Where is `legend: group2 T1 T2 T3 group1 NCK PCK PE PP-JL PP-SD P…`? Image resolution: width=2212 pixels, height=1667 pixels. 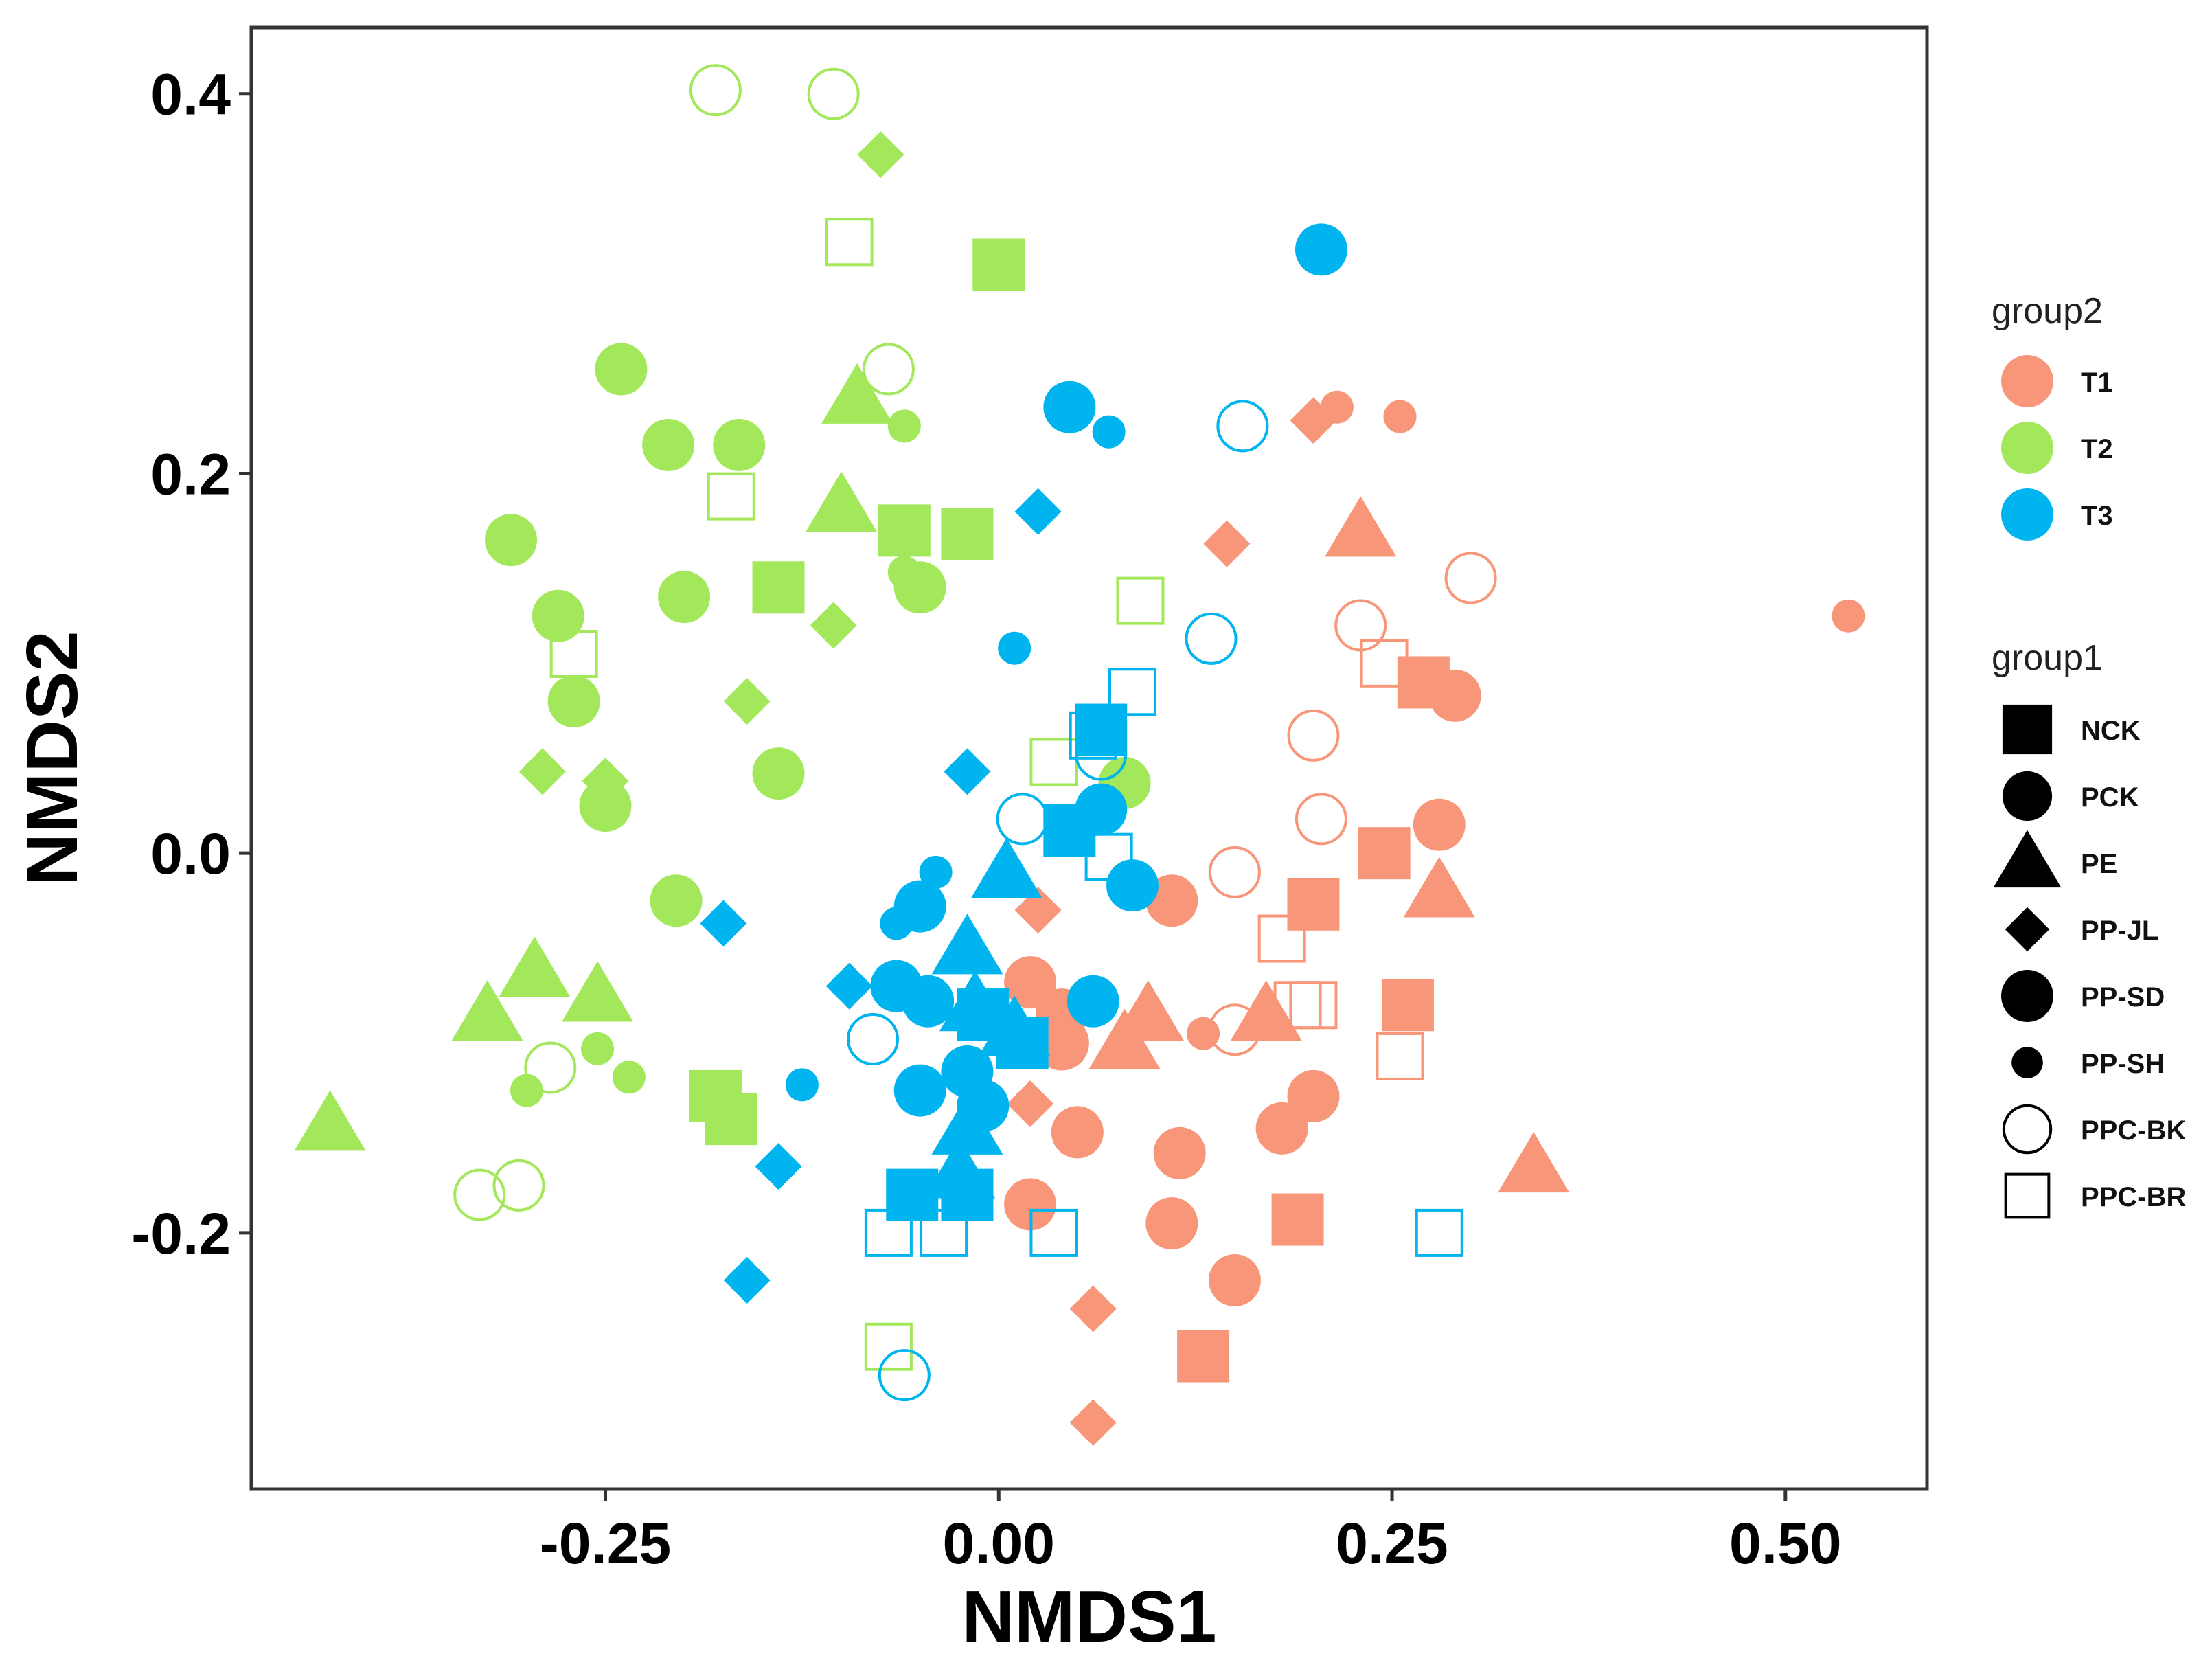
legend: group2 T1 T2 T3 group1 NCK PCK PE PP-JL PP-SD P… is located at coordinates (2089, 755).